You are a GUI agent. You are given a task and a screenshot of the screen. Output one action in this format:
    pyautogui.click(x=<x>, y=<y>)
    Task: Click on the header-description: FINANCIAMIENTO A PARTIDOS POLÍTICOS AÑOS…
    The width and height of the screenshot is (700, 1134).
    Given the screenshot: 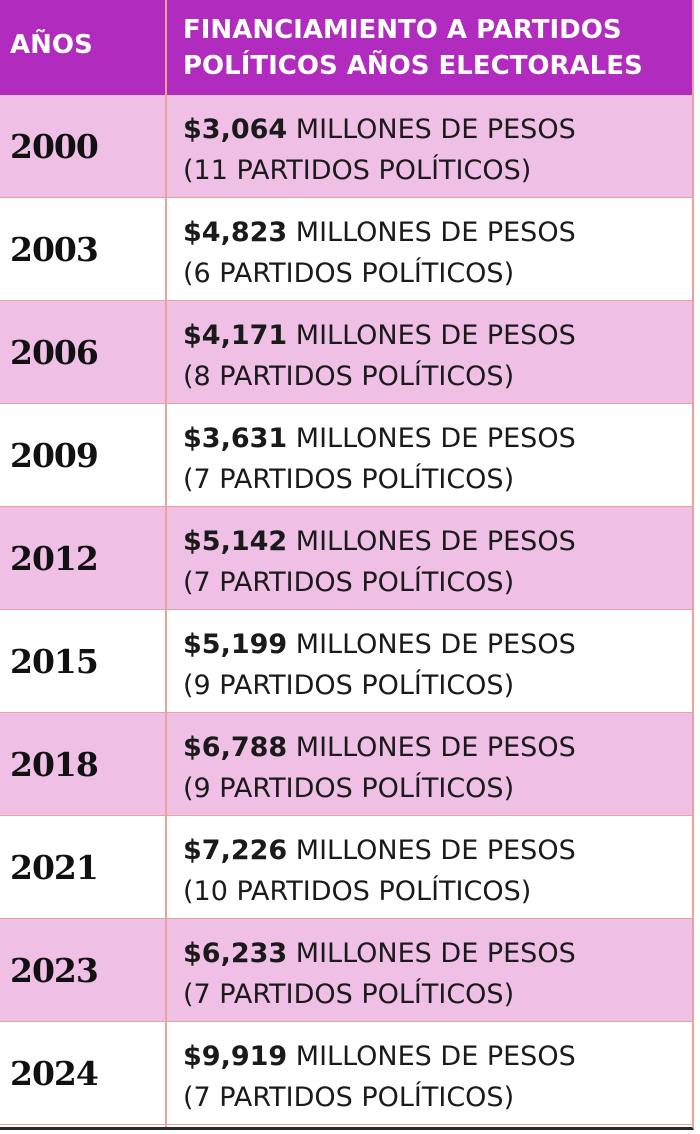 What is the action you would take?
    pyautogui.click(x=413, y=48)
    